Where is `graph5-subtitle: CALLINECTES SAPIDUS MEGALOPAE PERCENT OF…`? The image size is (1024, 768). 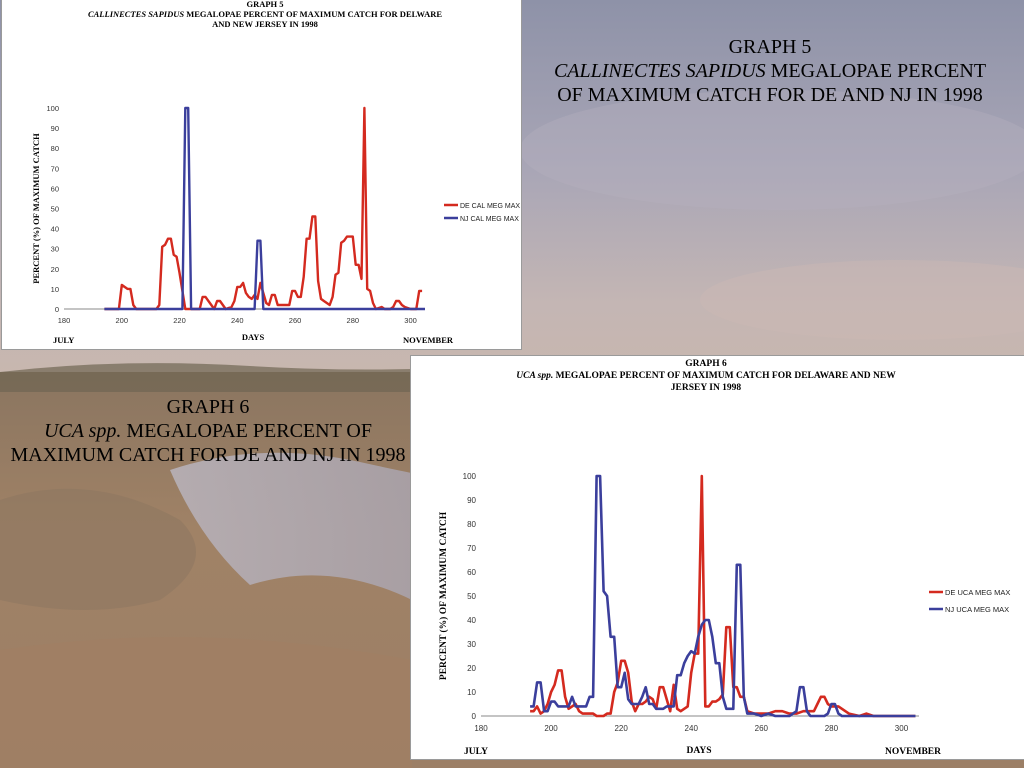
graph5-subtitle: CALLINECTES SAPIDUS MEGALOPAE PERCENT OF… is located at coordinates (265, 14).